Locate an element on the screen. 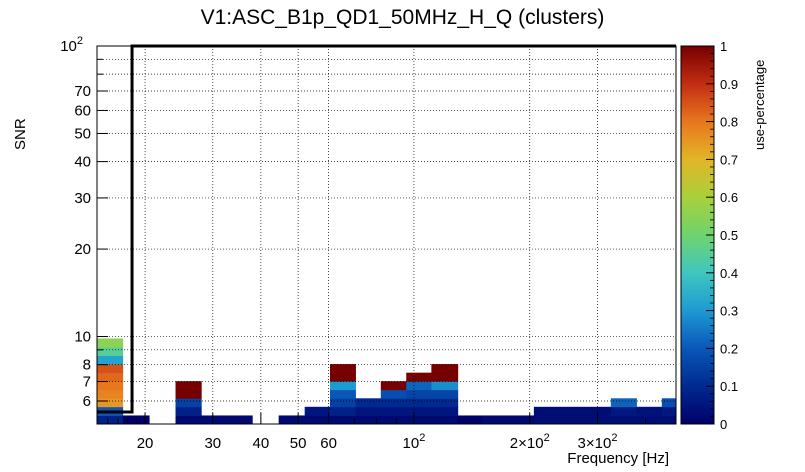 The width and height of the screenshot is (805, 472). x-tick-label: 50 is located at coordinates (298, 443).